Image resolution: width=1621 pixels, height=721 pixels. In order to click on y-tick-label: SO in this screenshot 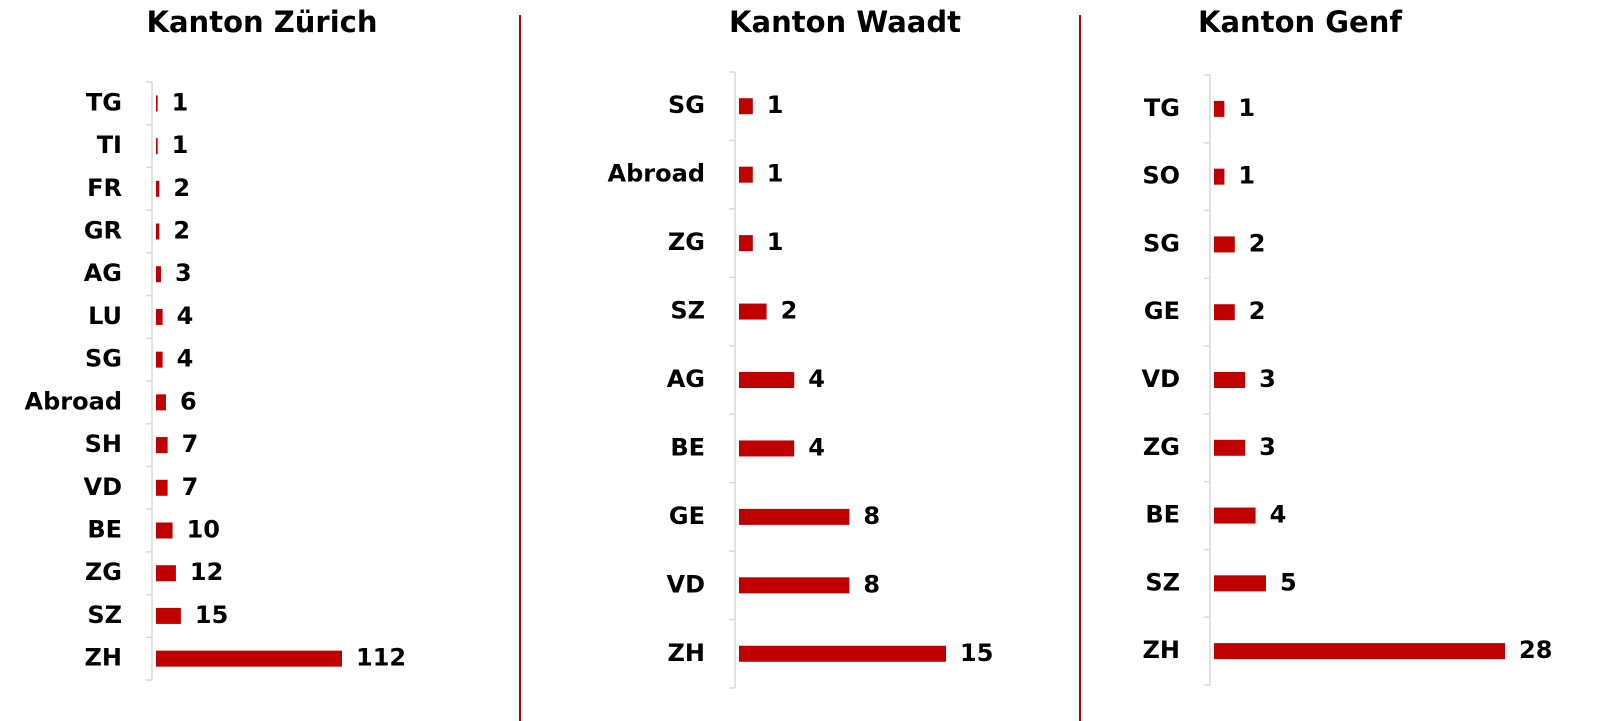, I will do `click(1161, 176)`.